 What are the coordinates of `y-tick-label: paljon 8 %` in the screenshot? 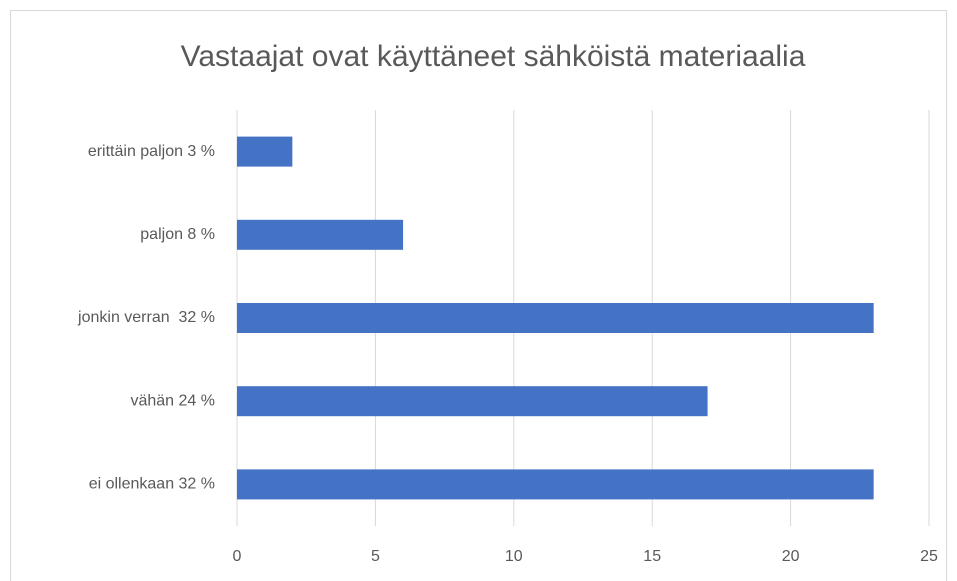 It's located at (177, 234).